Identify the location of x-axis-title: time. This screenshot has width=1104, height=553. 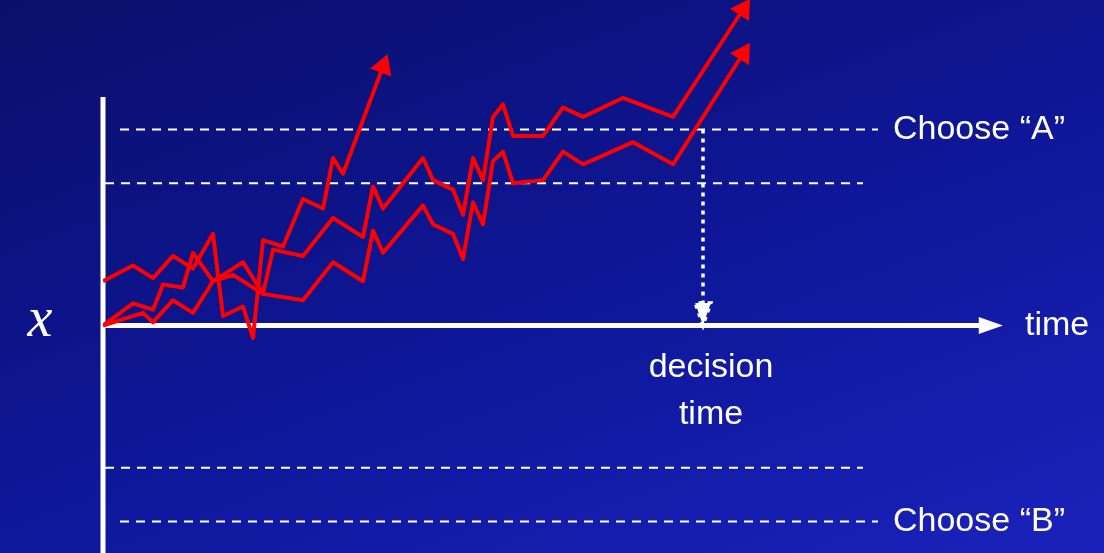
(1057, 322).